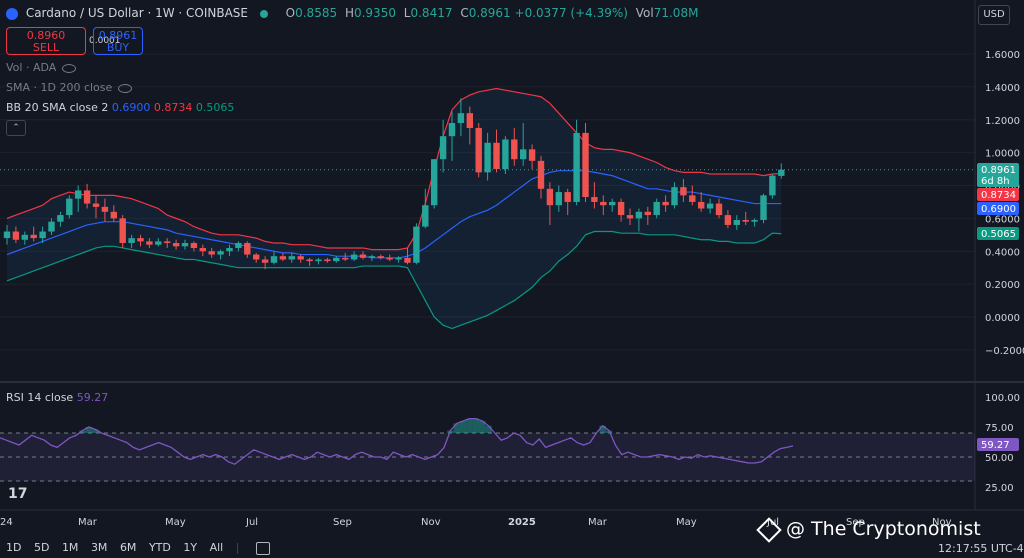 The image size is (1024, 558). Describe the element at coordinates (159, 547) in the screenshot. I see `range-ytd: YTD` at that location.